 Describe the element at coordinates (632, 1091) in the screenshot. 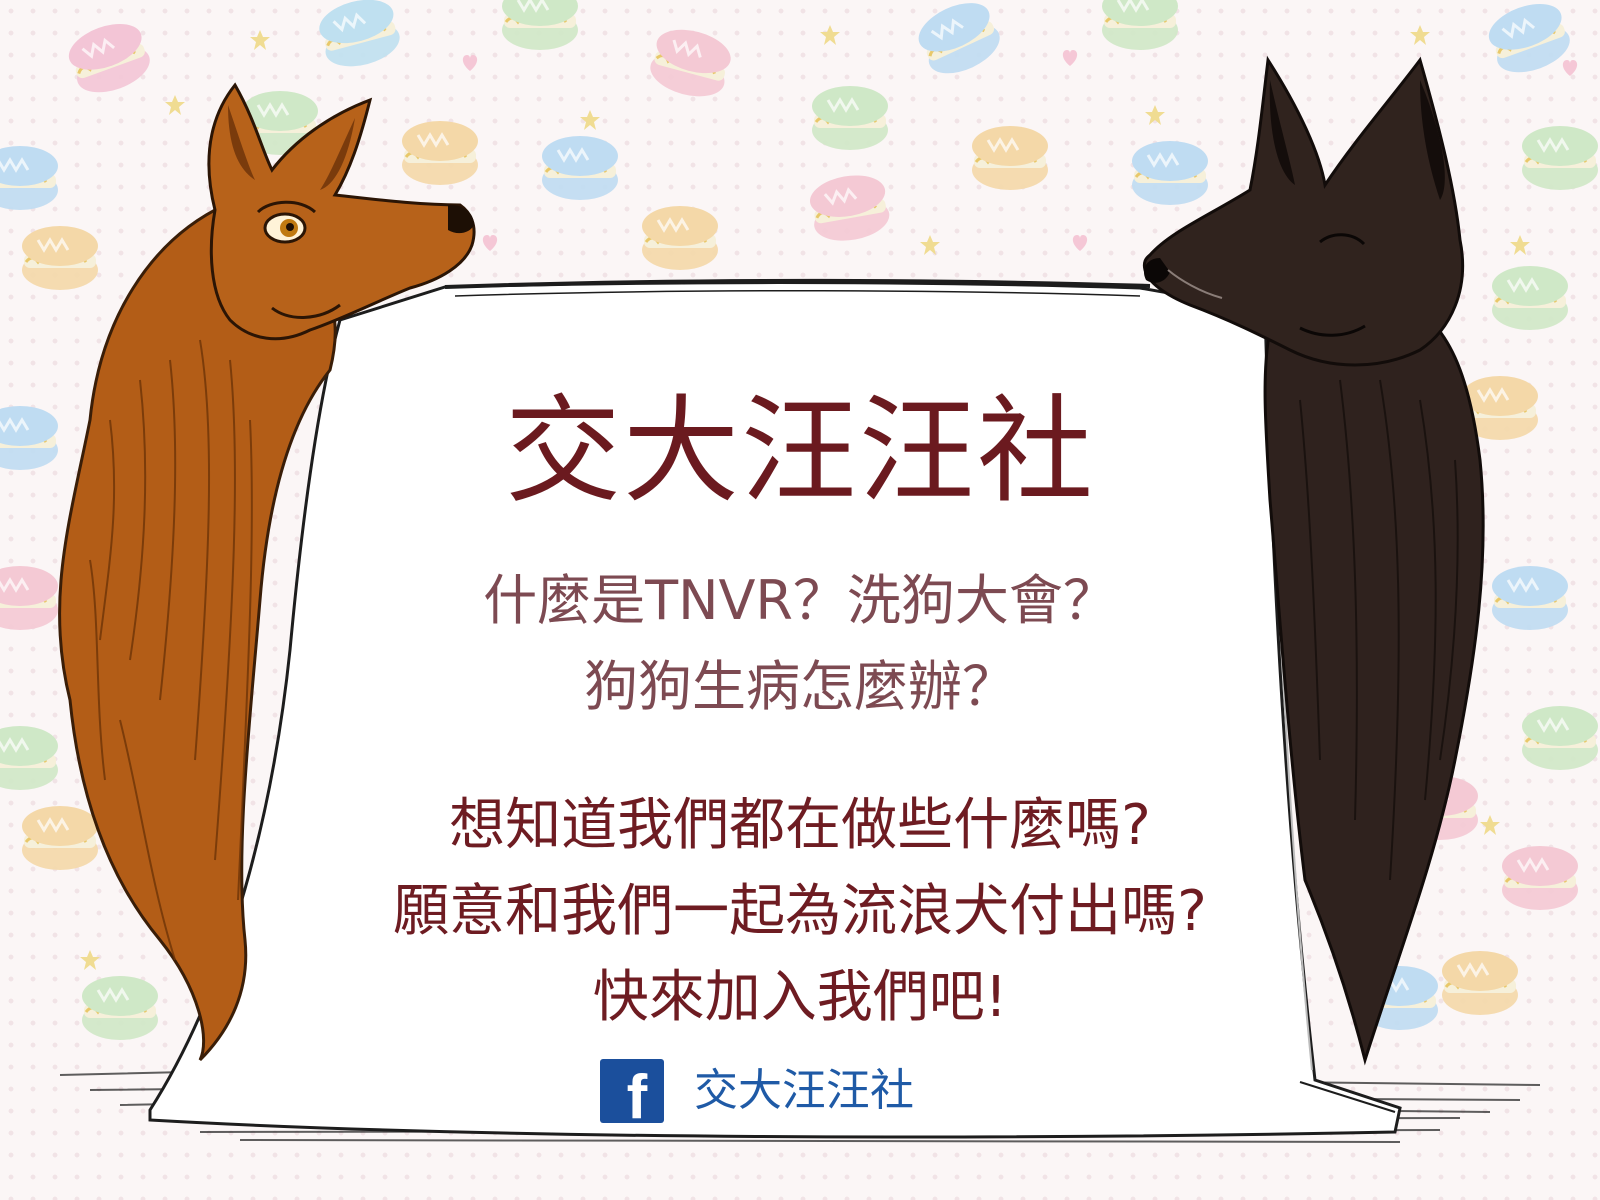

I see `facebook-icon: f` at that location.